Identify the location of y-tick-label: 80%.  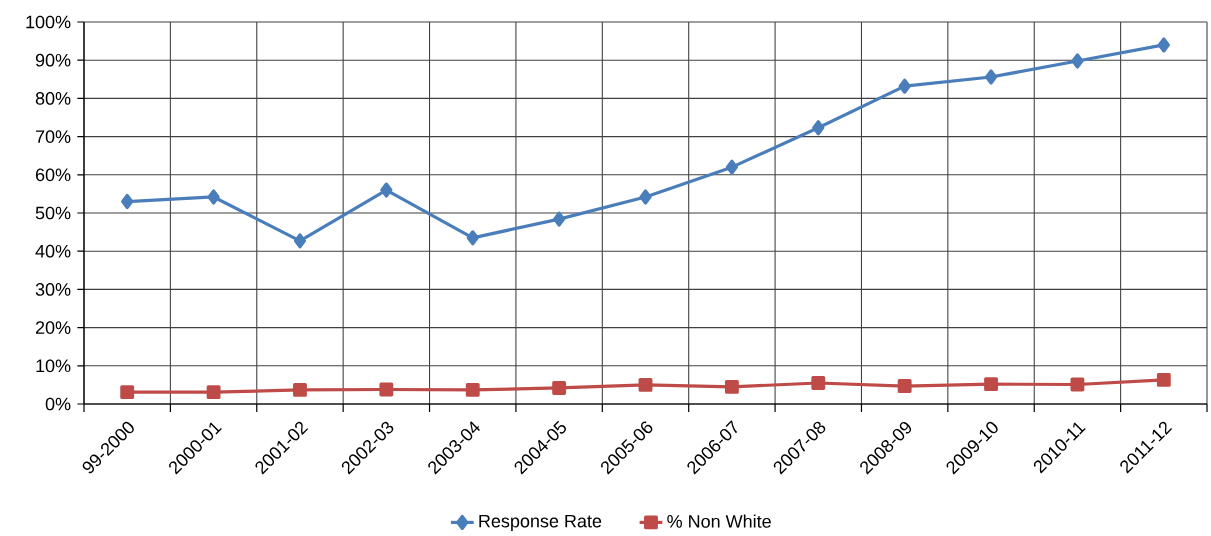
(53, 98).